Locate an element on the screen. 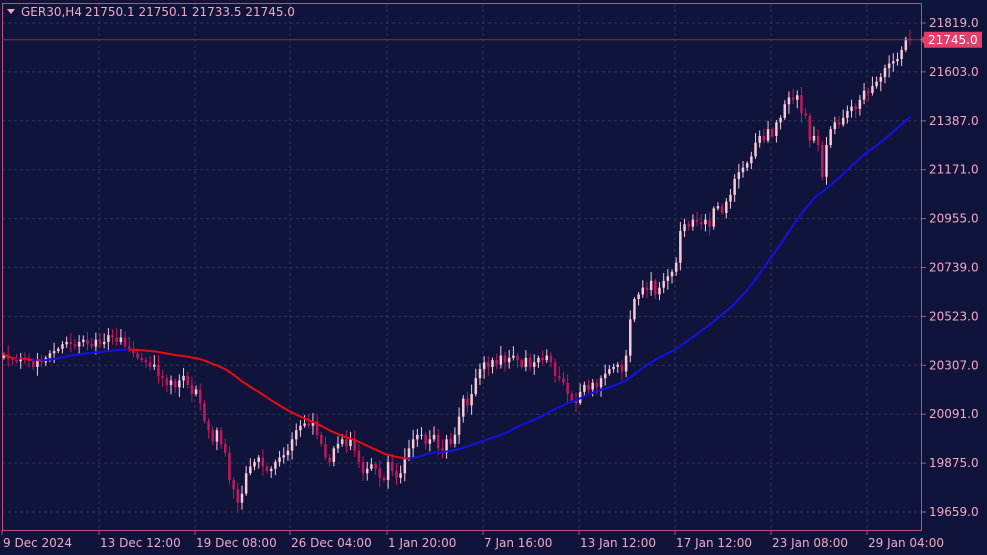  triangle-down-icon is located at coordinates (11, 11).